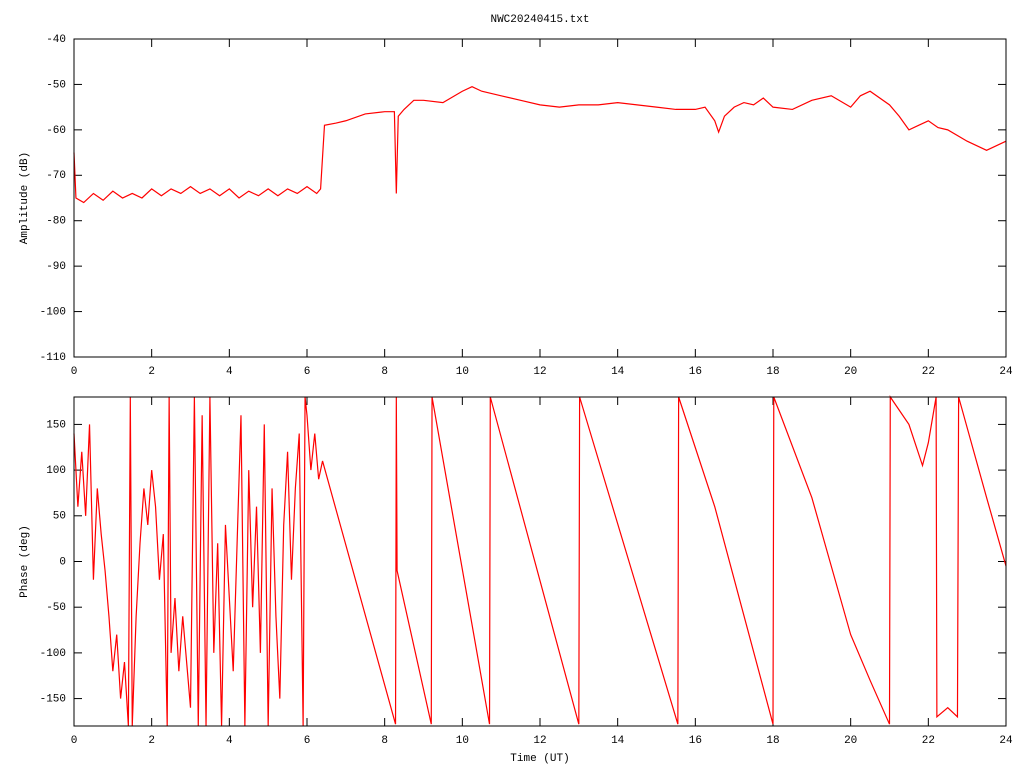  What do you see at coordinates (62, 562) in the screenshot?
I see `y-tick-label: 0` at bounding box center [62, 562].